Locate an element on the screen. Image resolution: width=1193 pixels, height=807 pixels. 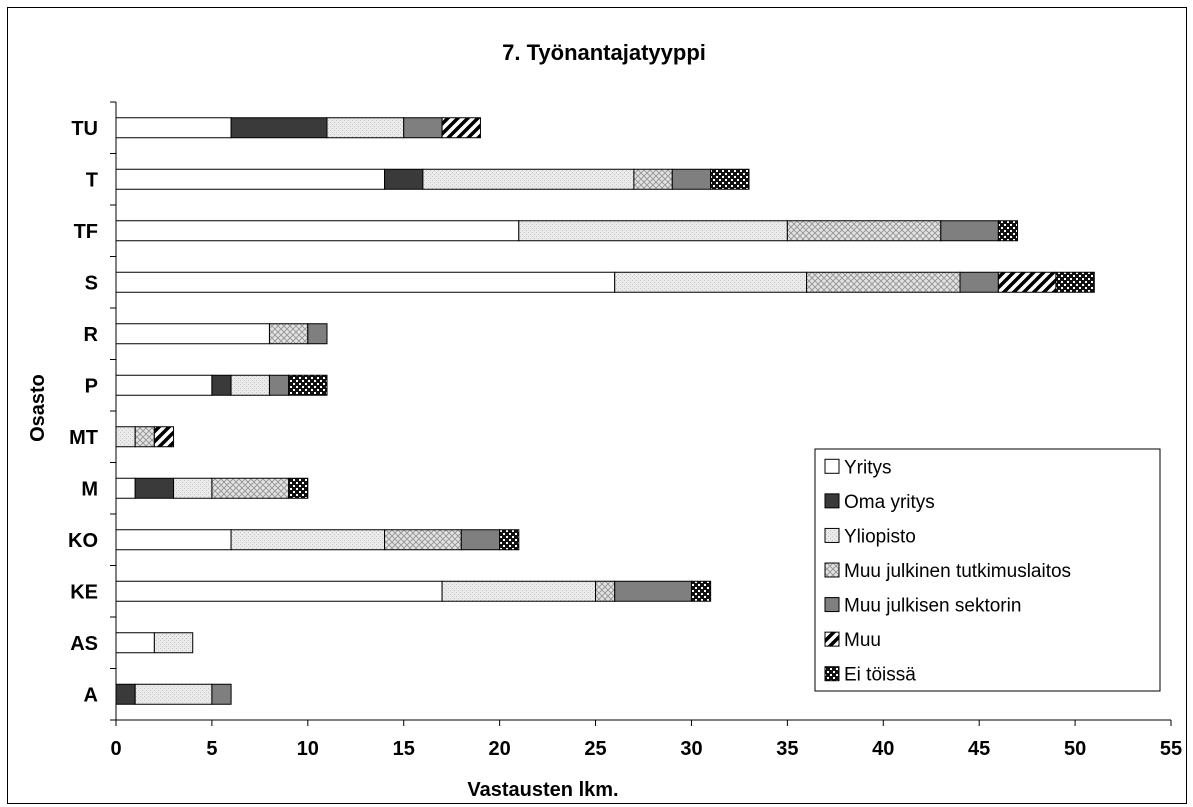
y-tick-label-tf: TF is located at coordinates (86, 232).